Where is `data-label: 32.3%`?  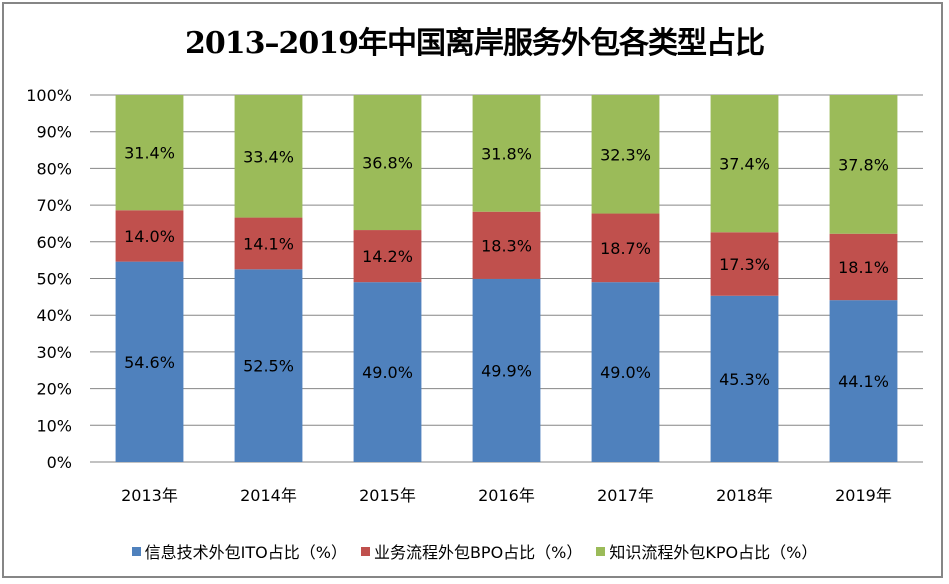 data-label: 32.3% is located at coordinates (625, 154).